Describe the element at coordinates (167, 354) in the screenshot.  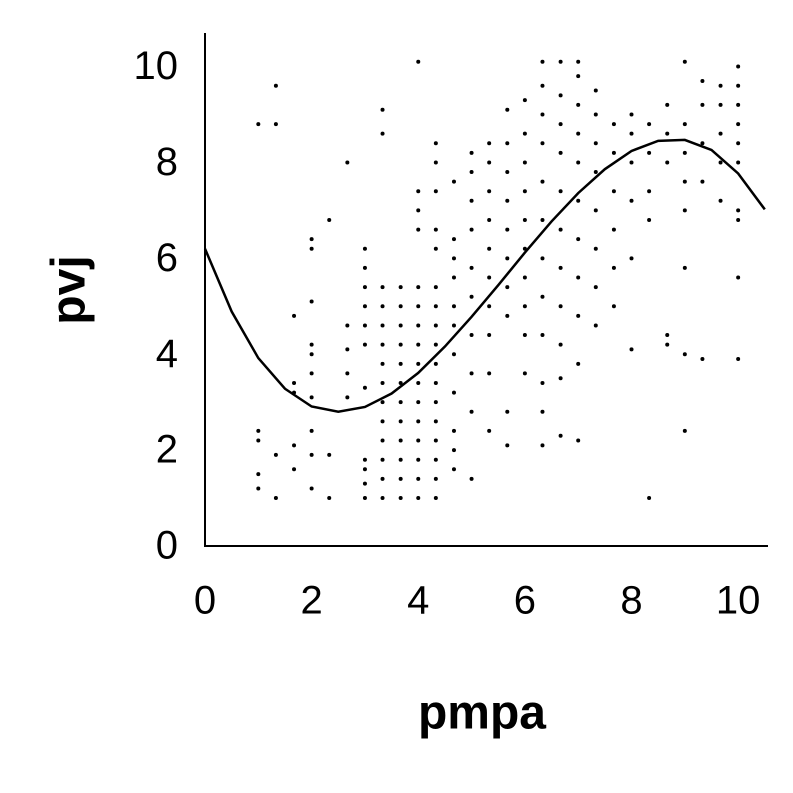
I see `y-tick-label: 4` at that location.